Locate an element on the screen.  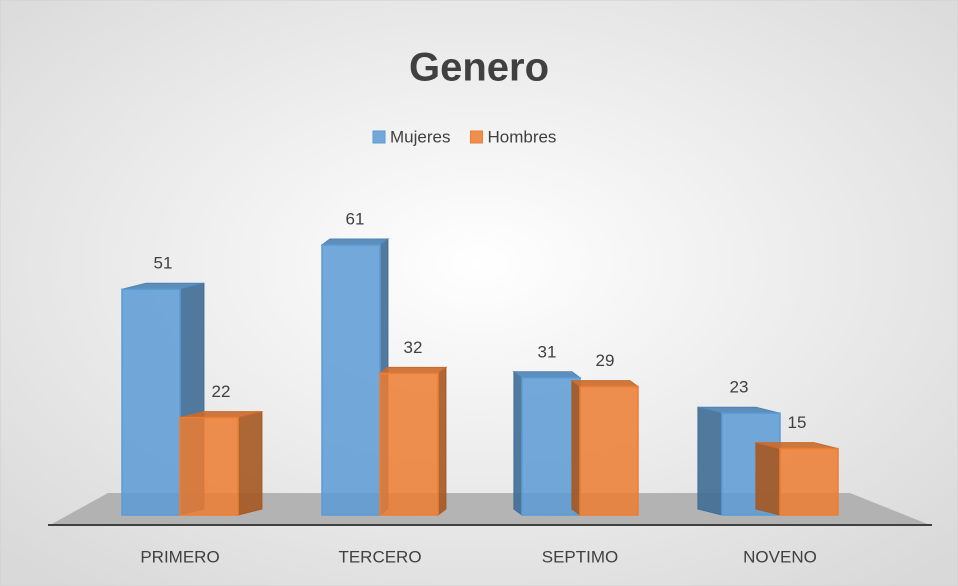
chart-title: Genero is located at coordinates (479, 68).